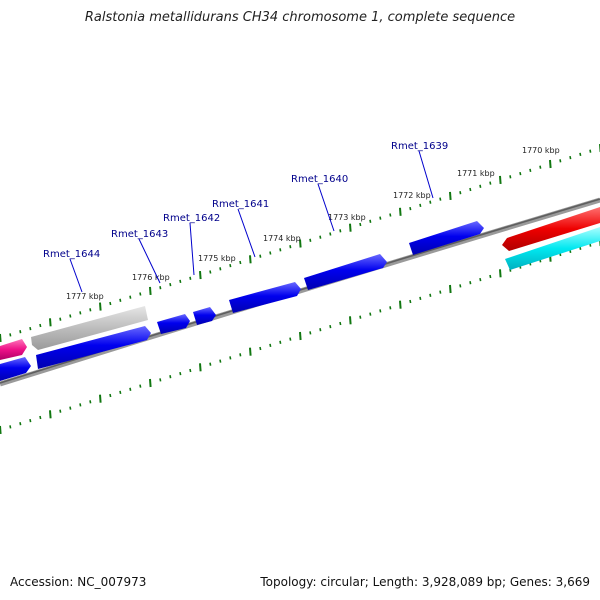 This screenshot has width=600, height=600. I want to click on gene-reverse-red, so click(551, 229).